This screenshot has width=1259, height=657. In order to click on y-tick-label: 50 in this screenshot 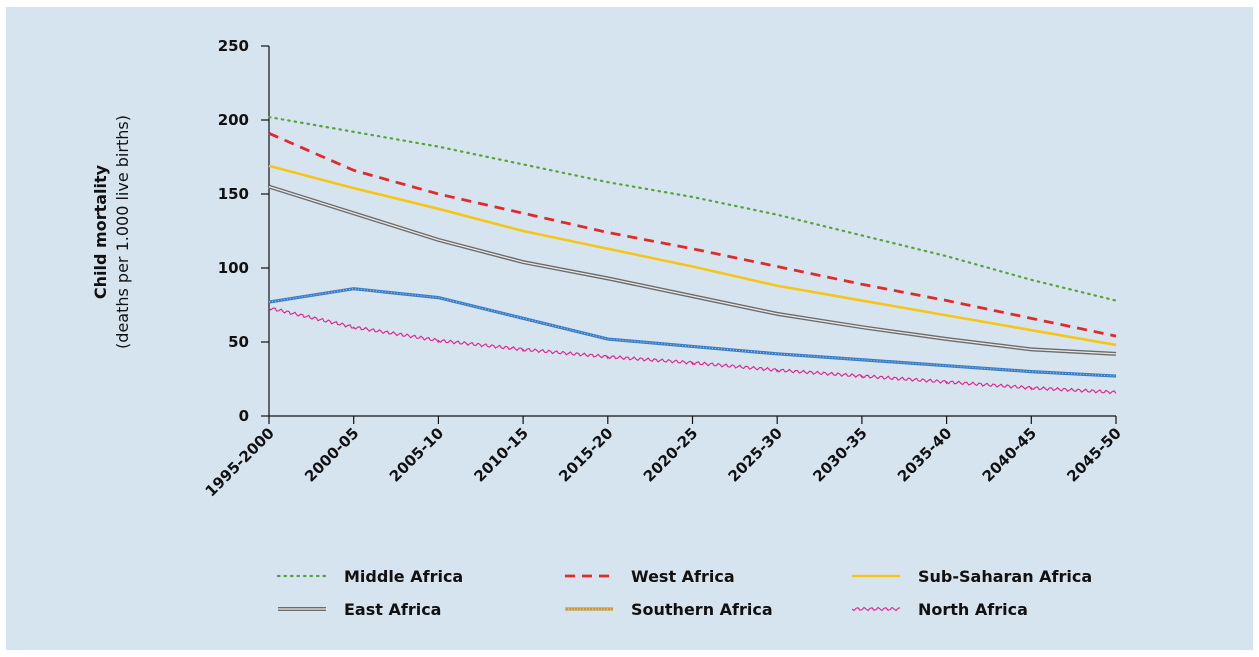, I will do `click(238, 342)`.